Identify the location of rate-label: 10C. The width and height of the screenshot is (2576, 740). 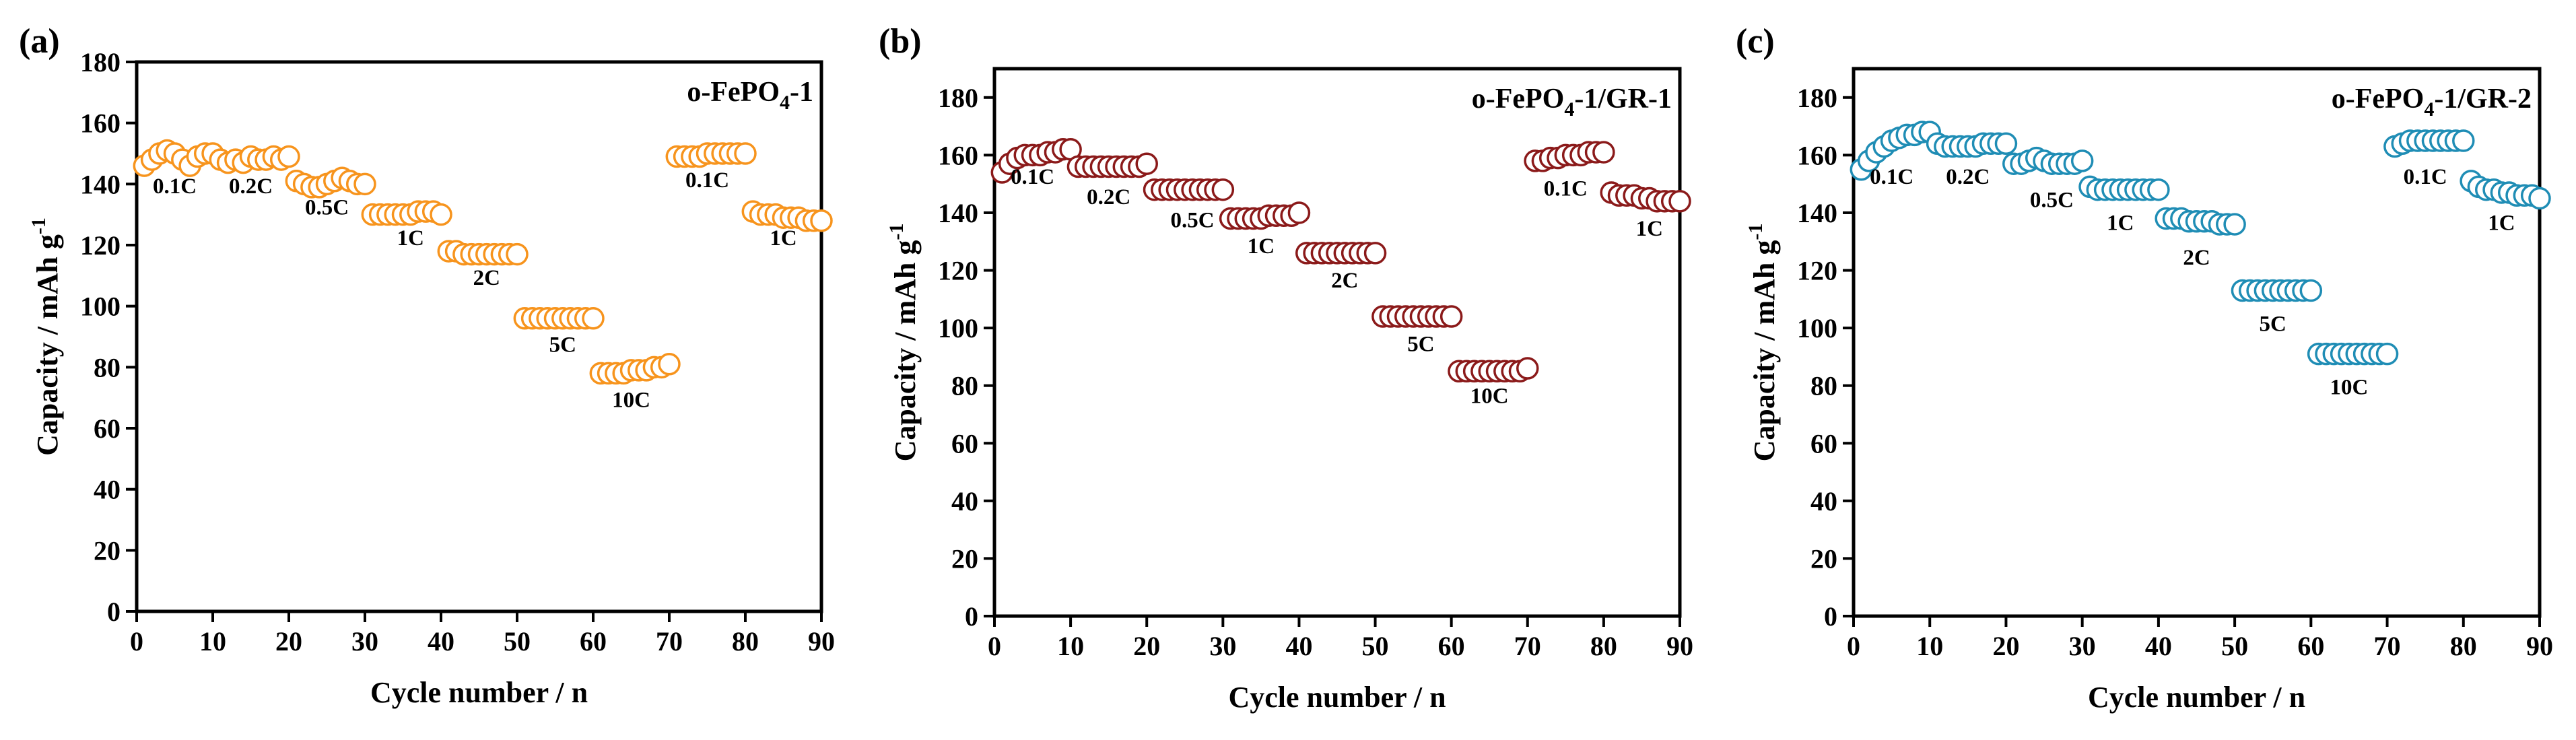
(631, 400).